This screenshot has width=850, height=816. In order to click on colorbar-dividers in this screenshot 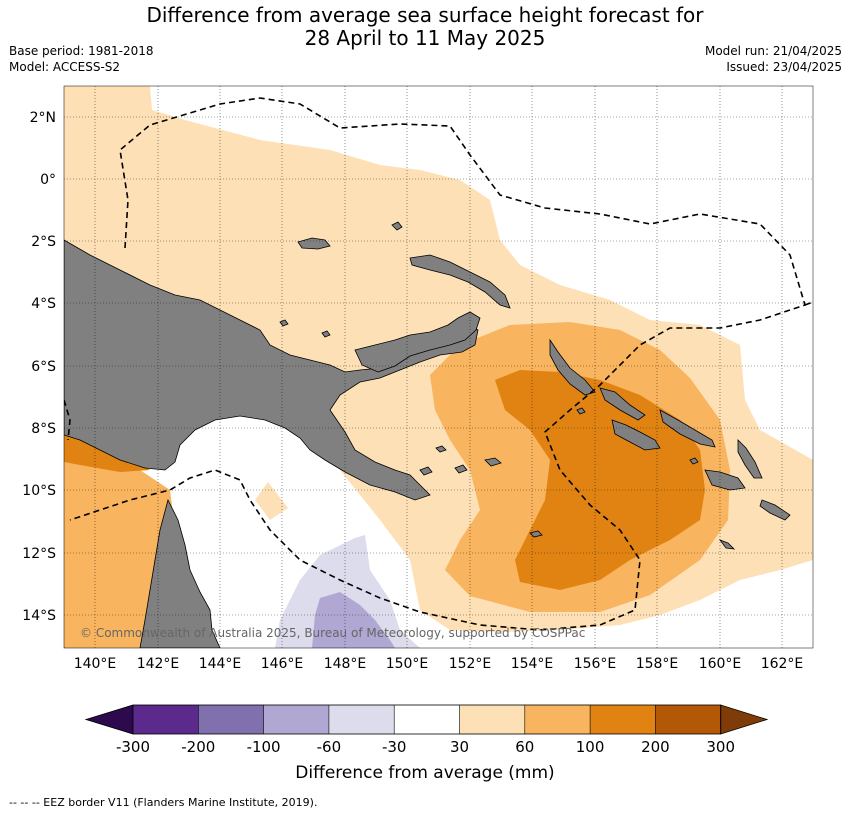, I will do `click(427, 719)`.